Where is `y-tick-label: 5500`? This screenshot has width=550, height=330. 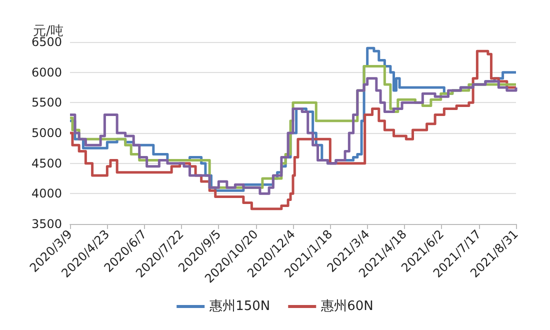 y-tick-label: 5500 is located at coordinates (46, 103).